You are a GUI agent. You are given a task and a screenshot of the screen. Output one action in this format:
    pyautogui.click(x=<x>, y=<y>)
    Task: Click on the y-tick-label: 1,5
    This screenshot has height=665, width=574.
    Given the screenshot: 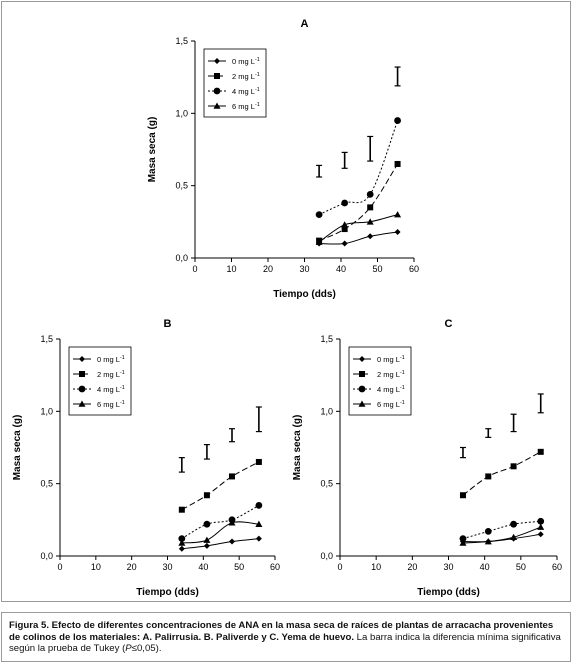 What is the action you would take?
    pyautogui.click(x=326, y=339)
    